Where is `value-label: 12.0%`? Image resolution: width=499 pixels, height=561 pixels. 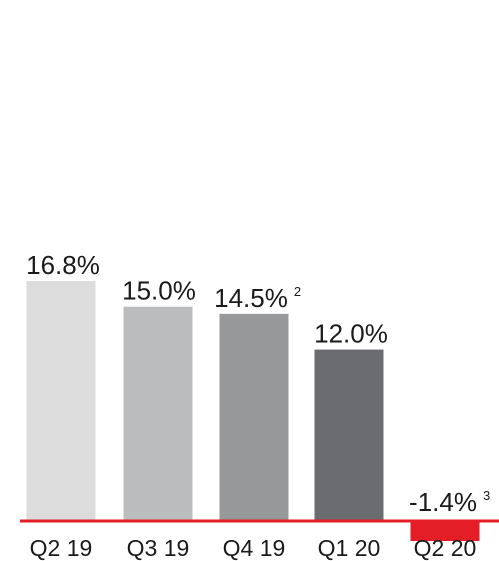
value-label: 12.0% is located at coordinates (351, 334).